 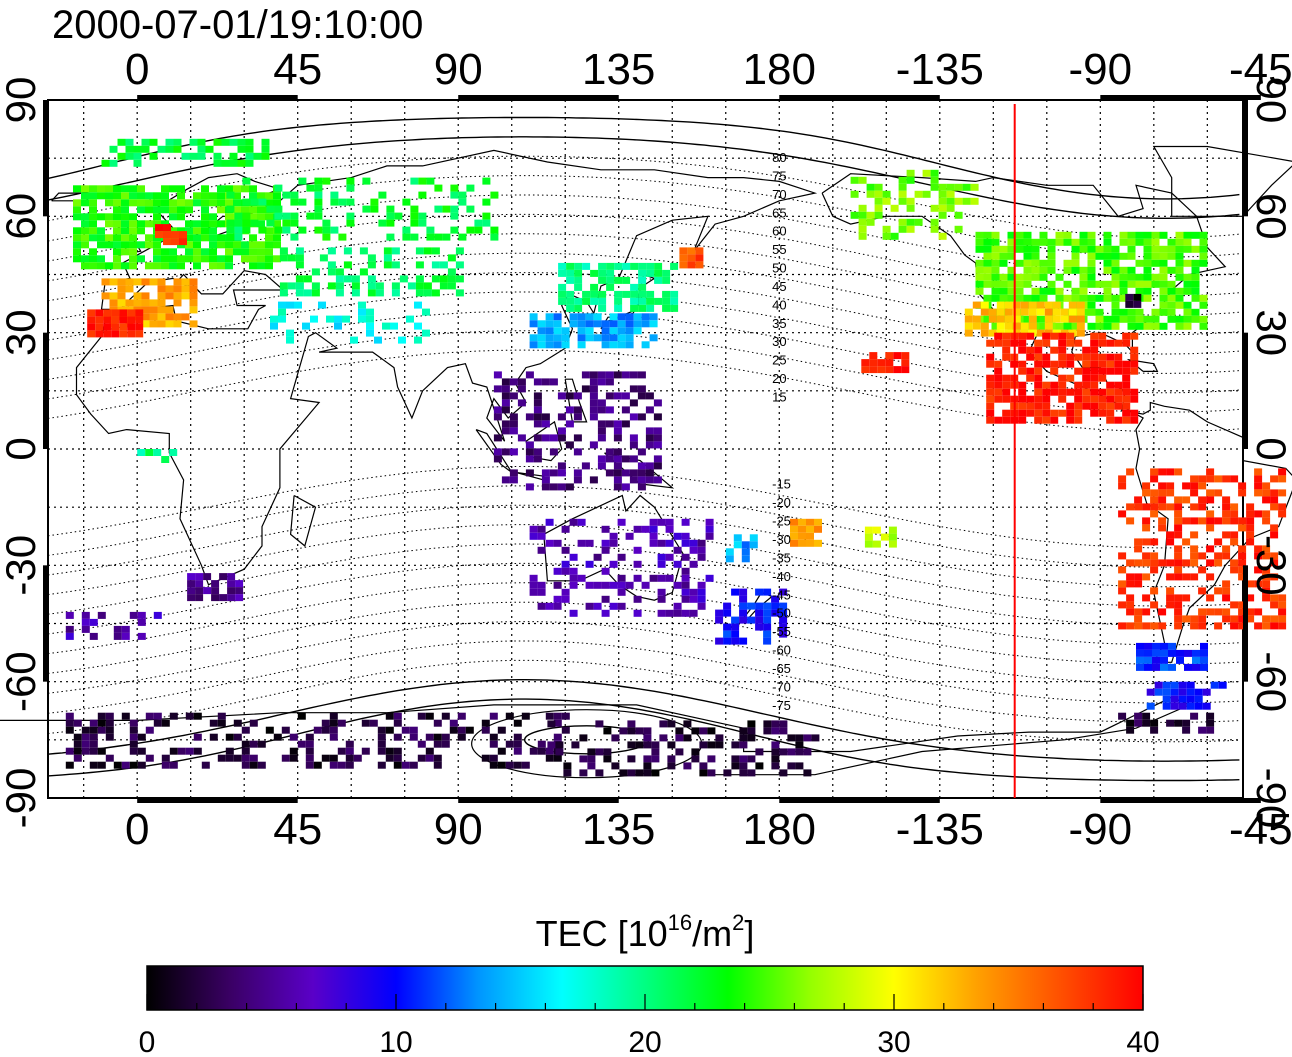 I want to click on mlat-label: 60, so click(x=779, y=231).